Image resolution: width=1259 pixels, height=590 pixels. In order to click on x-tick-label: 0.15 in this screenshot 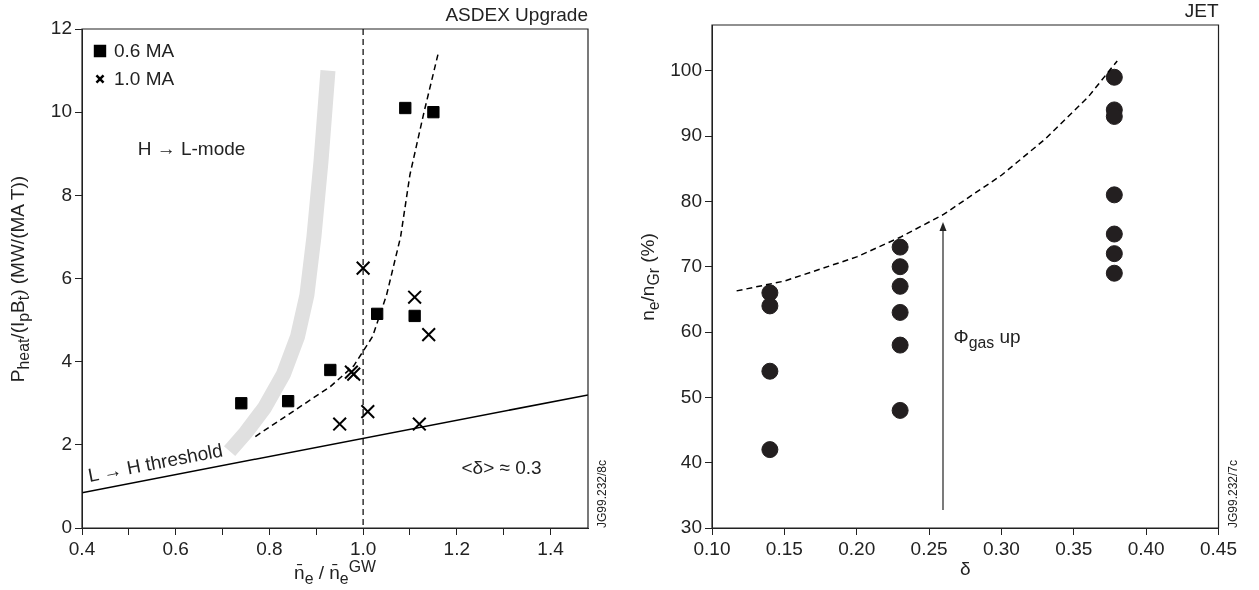, I will do `click(784, 548)`.